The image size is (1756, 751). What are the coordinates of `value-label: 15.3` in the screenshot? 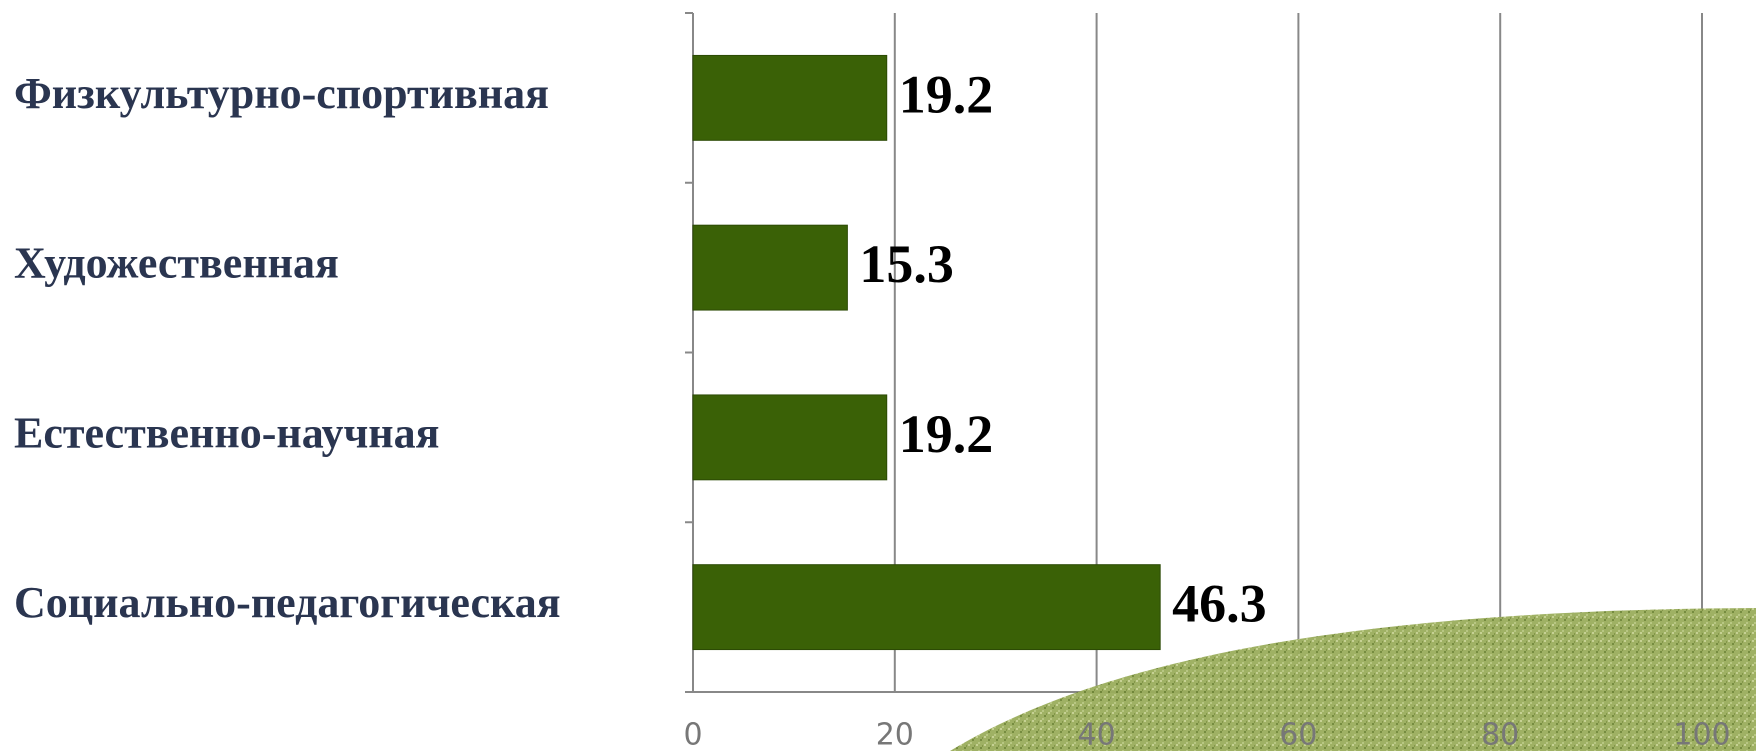 It's located at (906, 264).